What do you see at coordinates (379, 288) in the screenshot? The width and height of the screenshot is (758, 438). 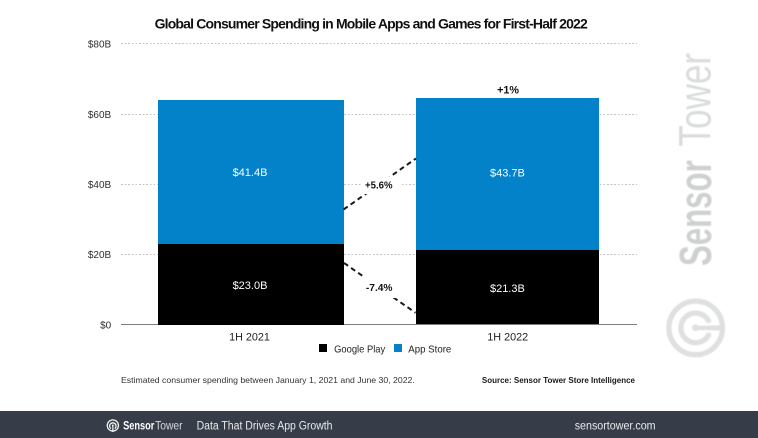 I see `svg-text: -7.4%` at bounding box center [379, 288].